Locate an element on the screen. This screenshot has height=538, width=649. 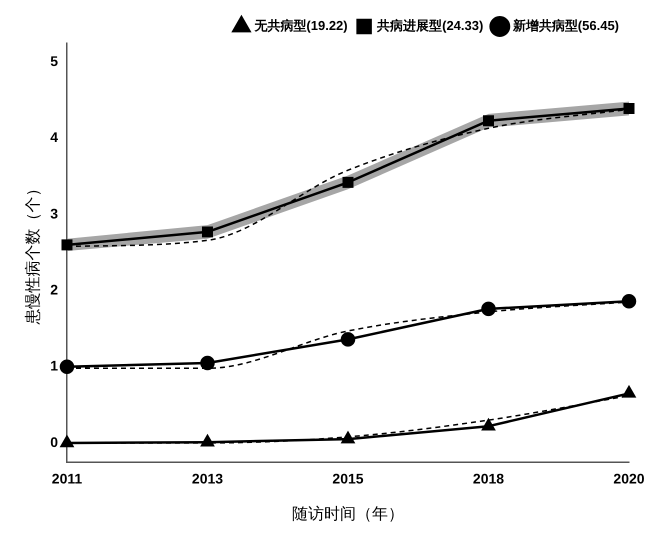
y-axis-title: 患慢性病个数（个） is located at coordinates (33, 253).